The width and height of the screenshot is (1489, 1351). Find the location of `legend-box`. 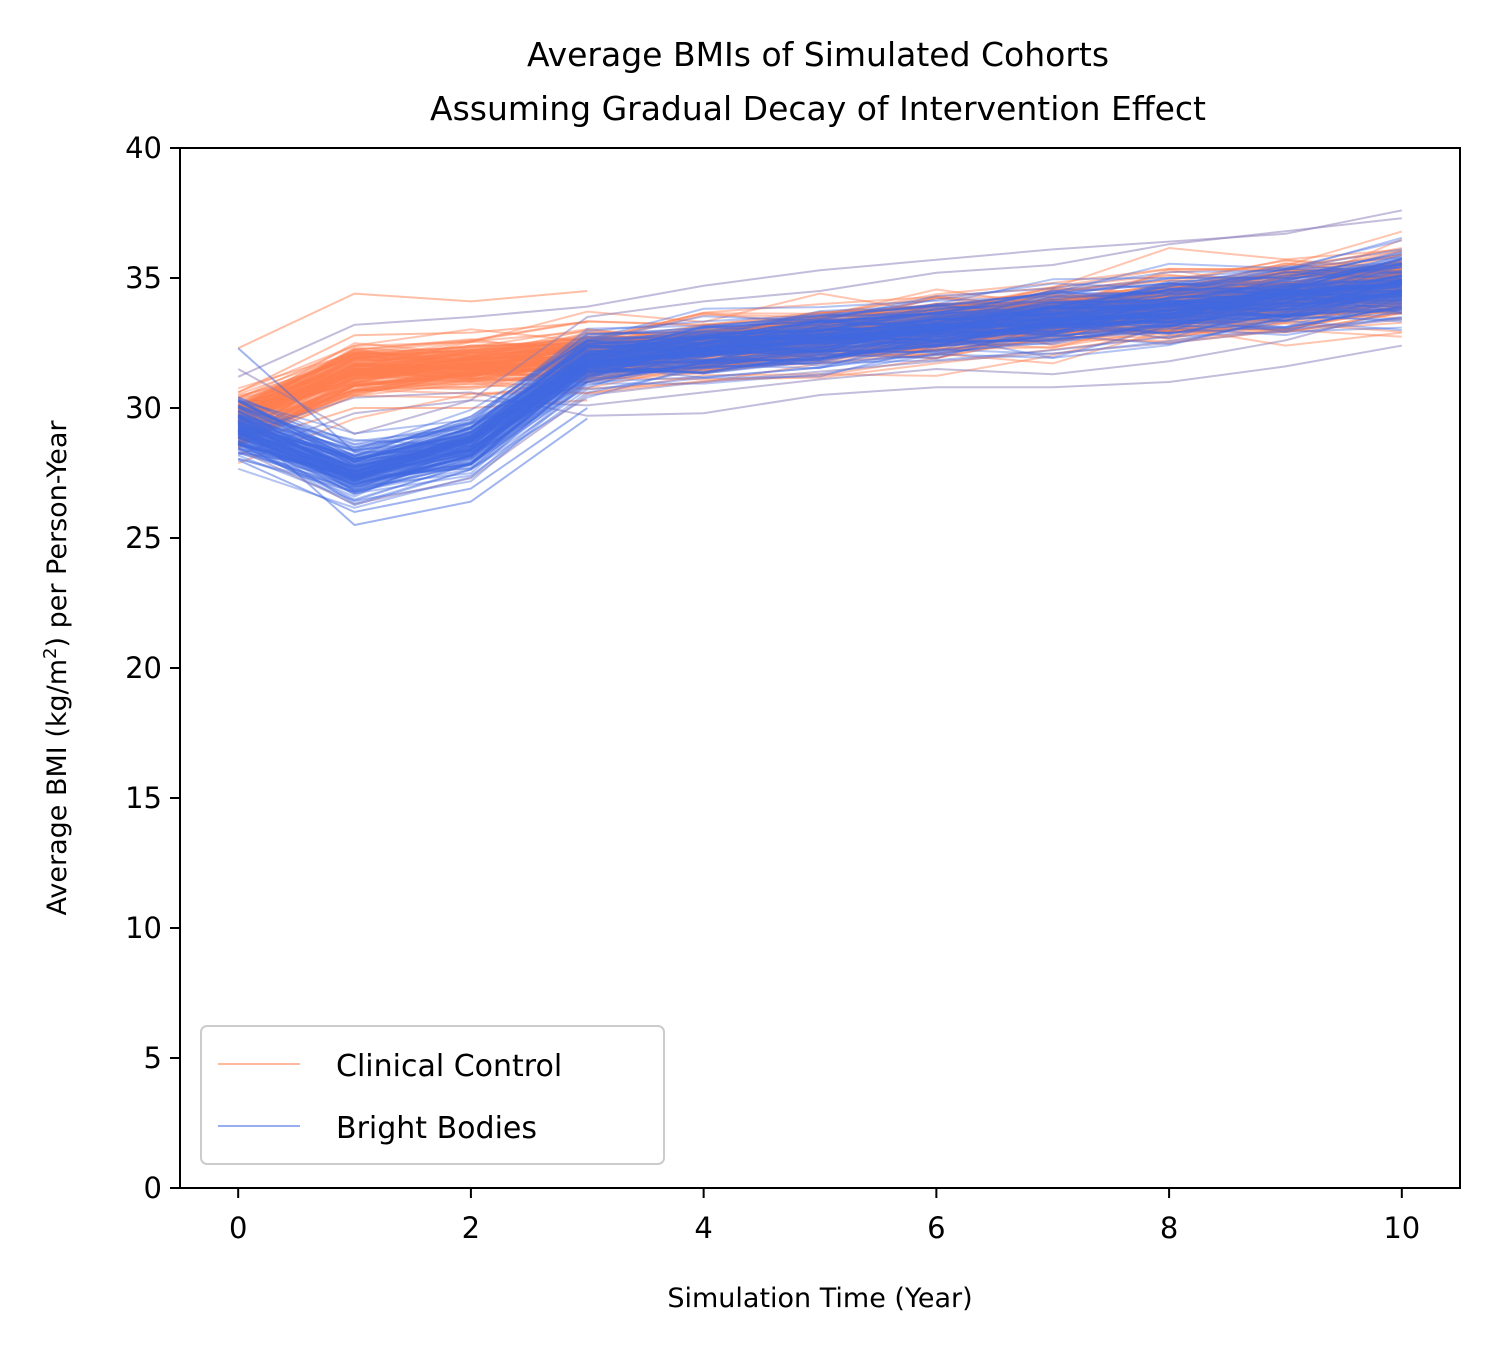

legend-box is located at coordinates (432, 1095).